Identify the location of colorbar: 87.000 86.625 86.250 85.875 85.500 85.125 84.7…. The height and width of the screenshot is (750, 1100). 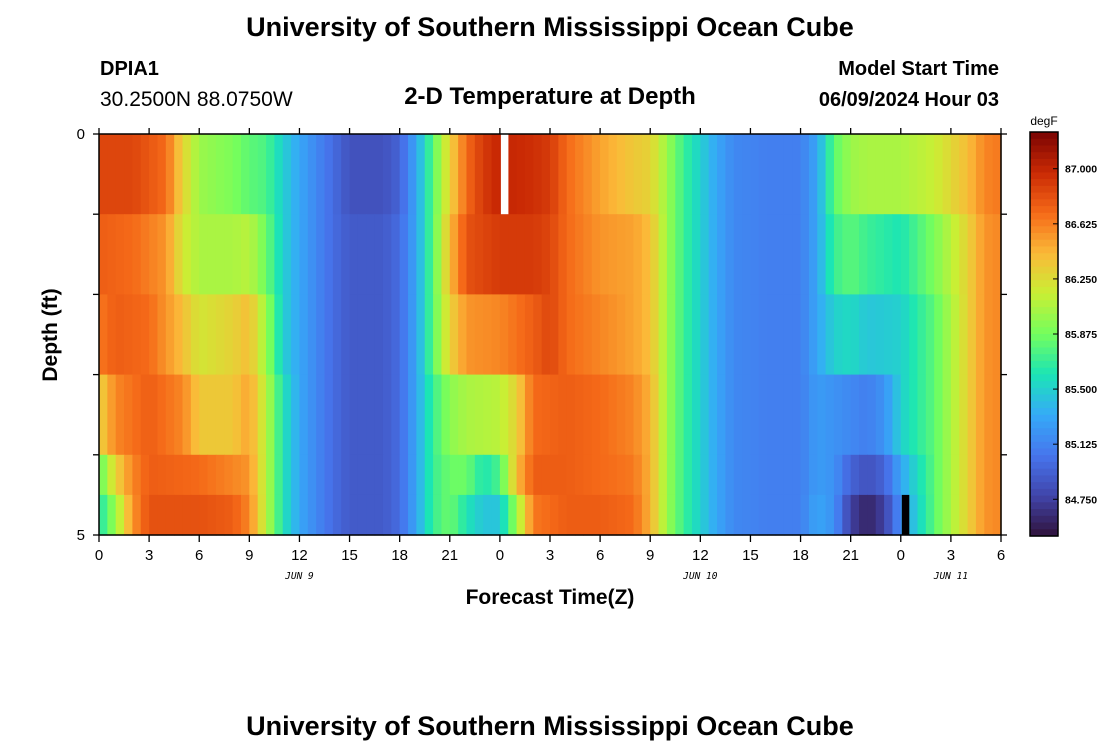
(1063, 334).